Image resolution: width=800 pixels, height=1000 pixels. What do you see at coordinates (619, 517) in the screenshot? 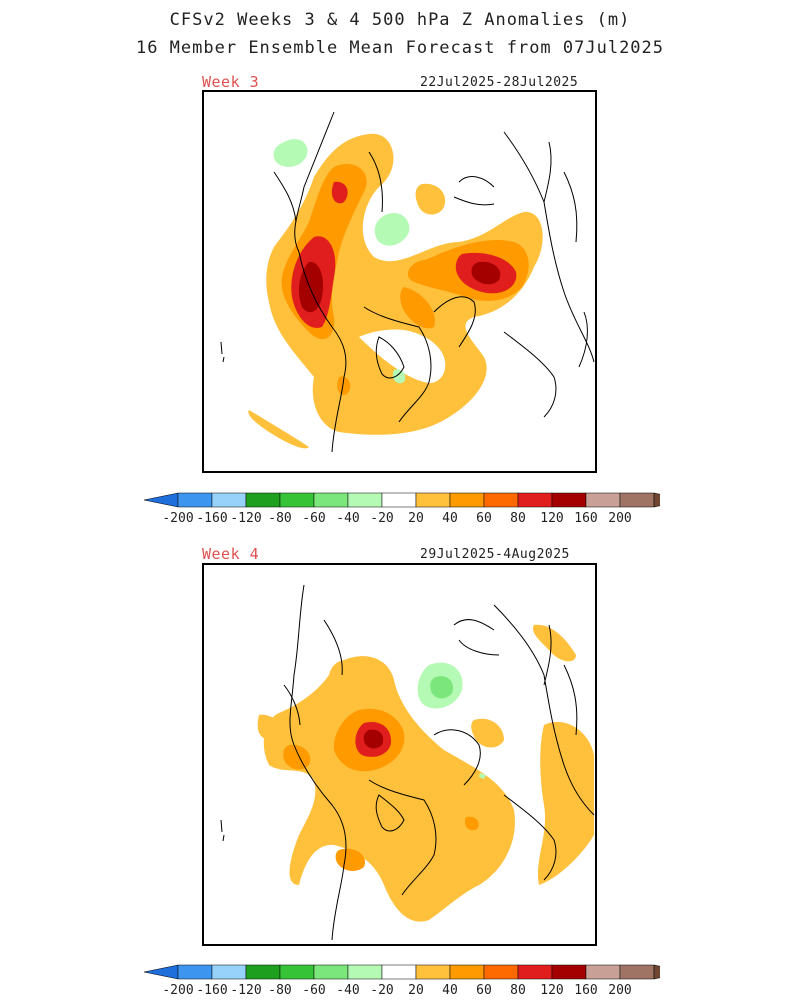
I see `week3-colorbar-tick-label: 200` at bounding box center [619, 517].